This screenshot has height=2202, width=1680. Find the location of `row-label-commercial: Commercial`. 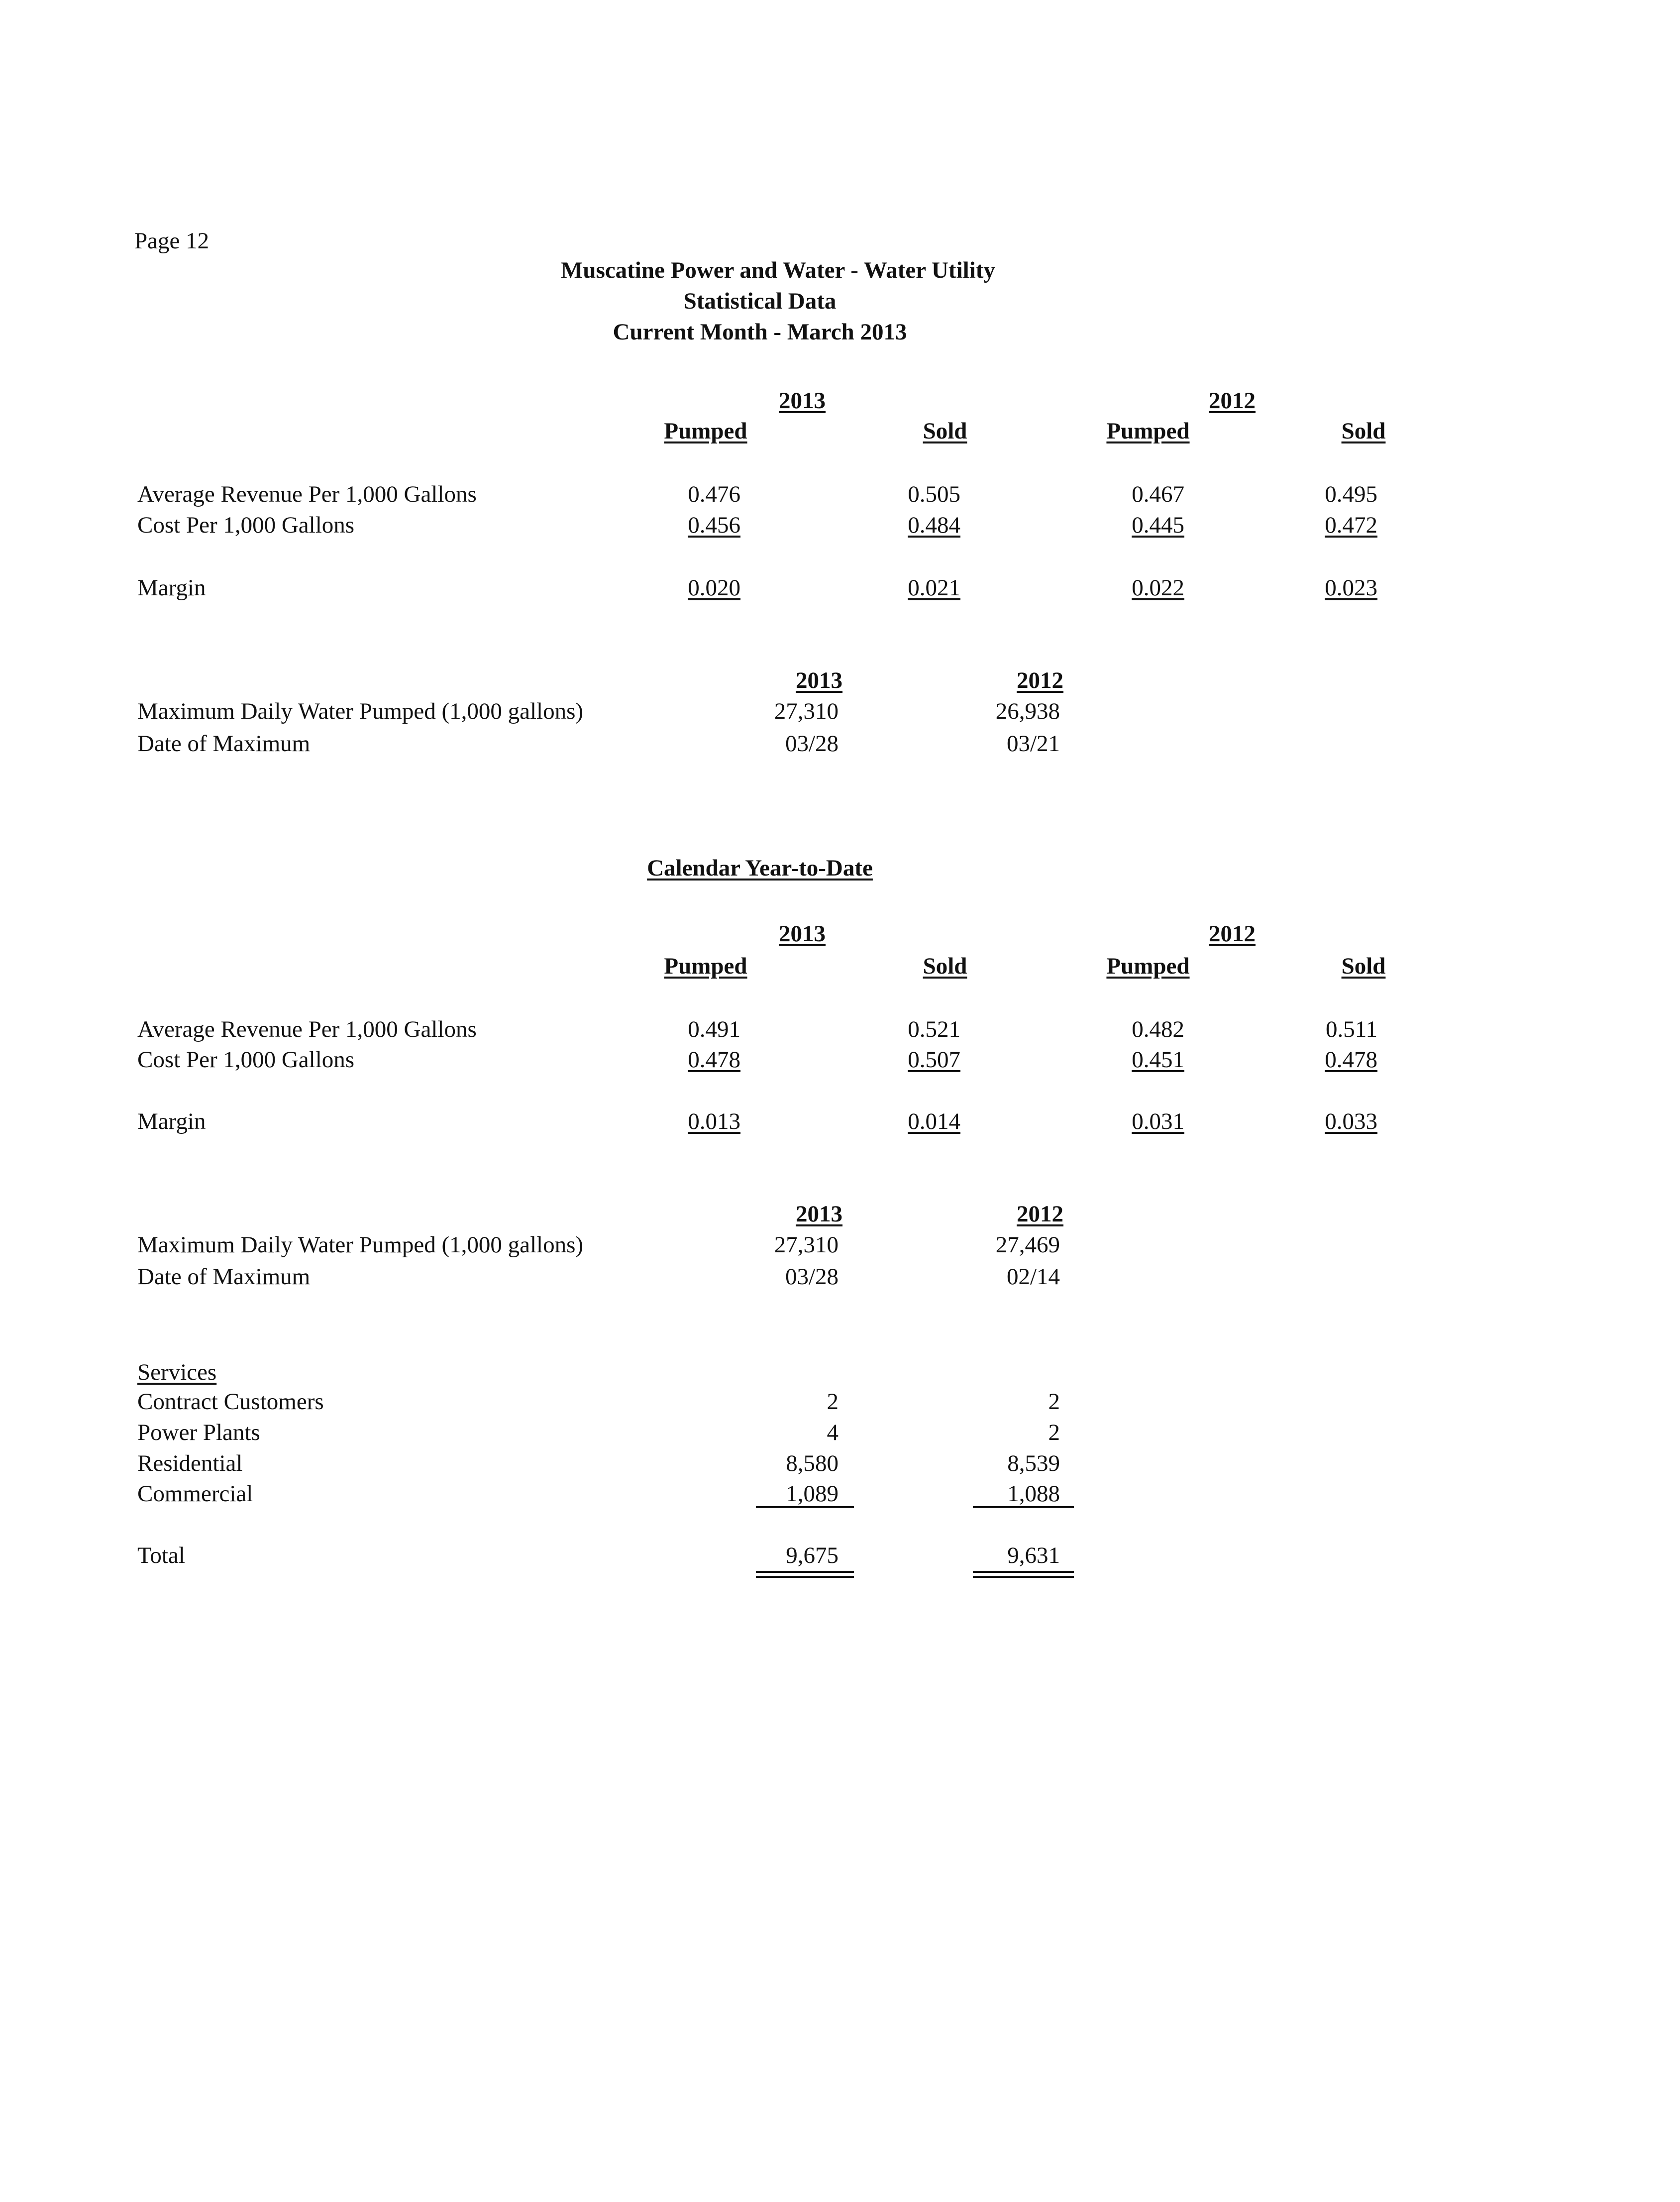

row-label-commercial: Commercial is located at coordinates (195, 1494).